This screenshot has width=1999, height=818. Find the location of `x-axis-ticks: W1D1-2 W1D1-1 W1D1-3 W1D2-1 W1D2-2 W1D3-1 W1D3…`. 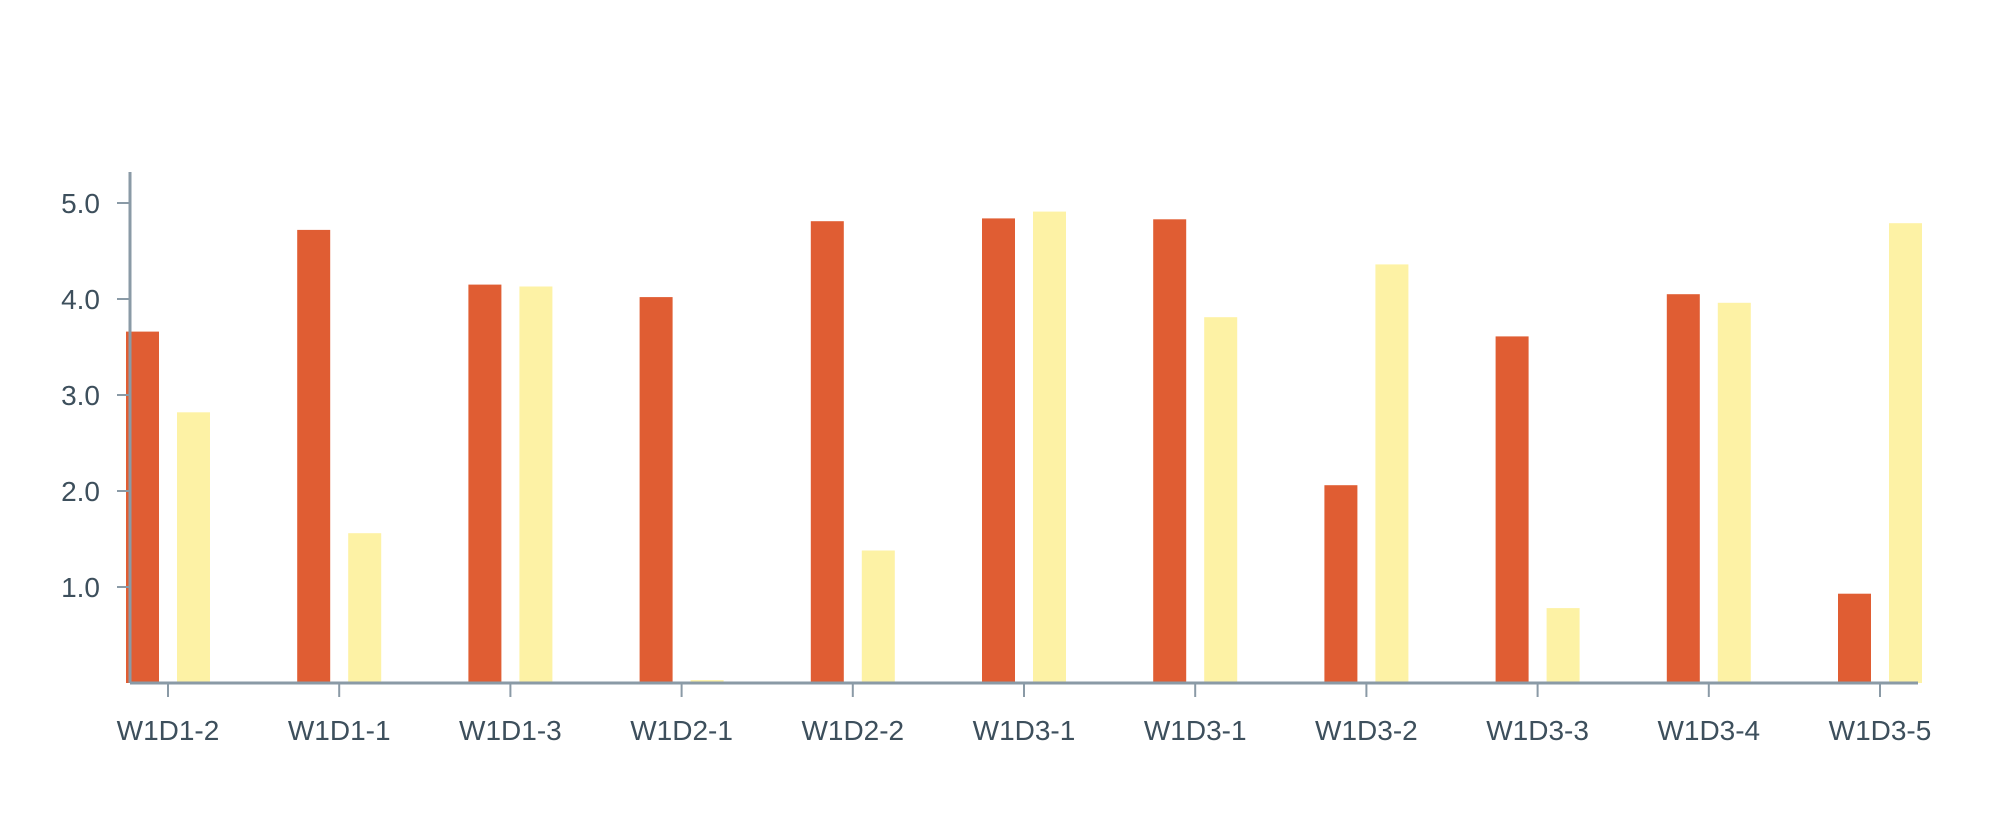

x-axis-ticks: W1D1-2 W1D1-1 W1D1-3 W1D2-1 W1D2-2 W1D3-1 W1D3… is located at coordinates (1024, 714).